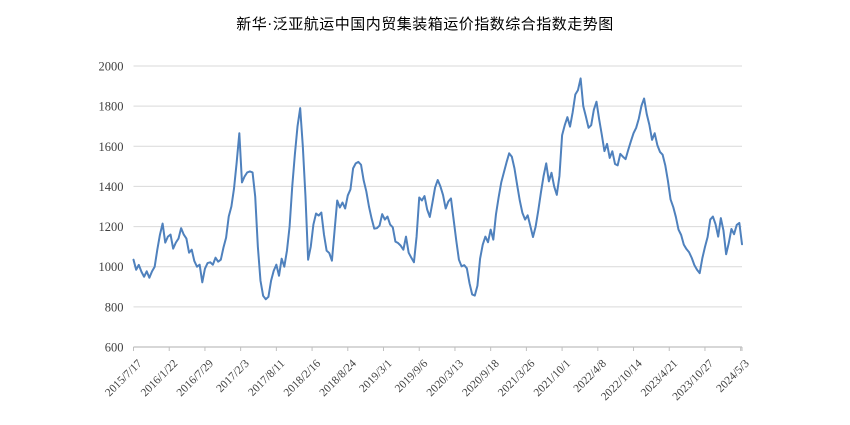  I want to click on y-tick-label: 600, so click(114, 348).